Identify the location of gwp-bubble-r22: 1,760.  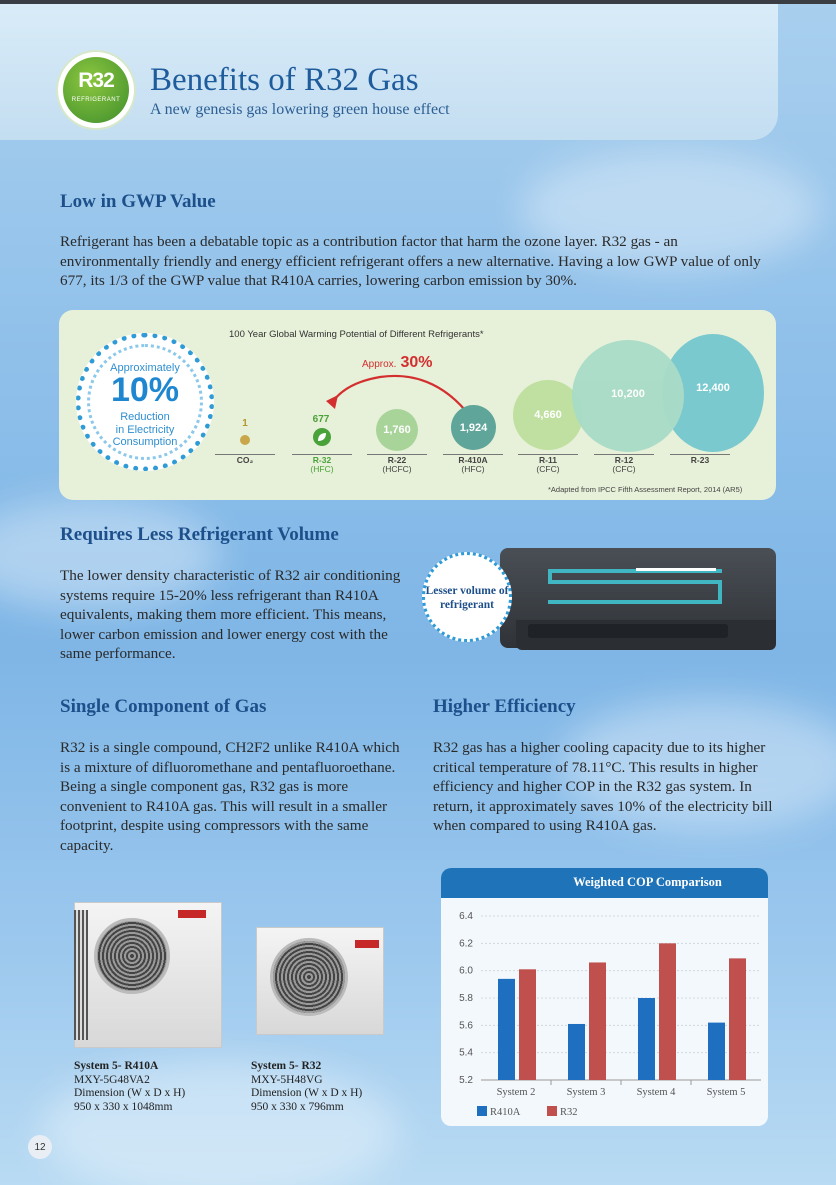
(397, 430).